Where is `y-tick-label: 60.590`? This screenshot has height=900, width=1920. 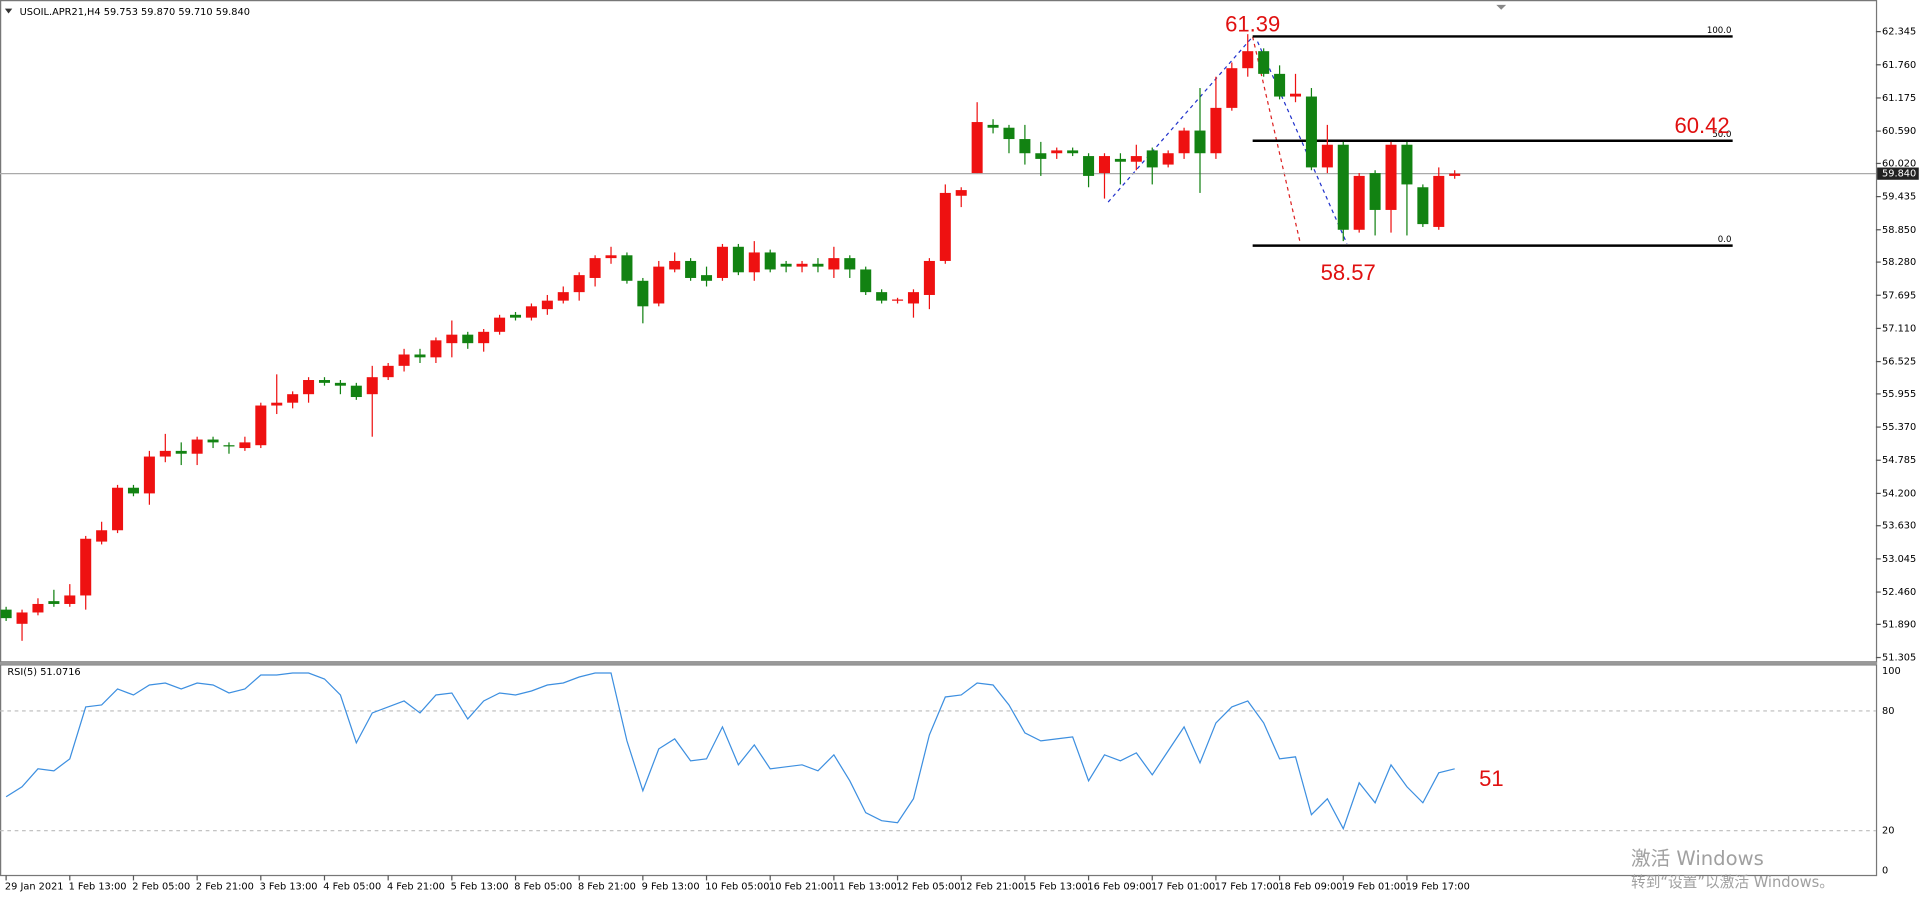 y-tick-label: 60.590 is located at coordinates (1899, 131).